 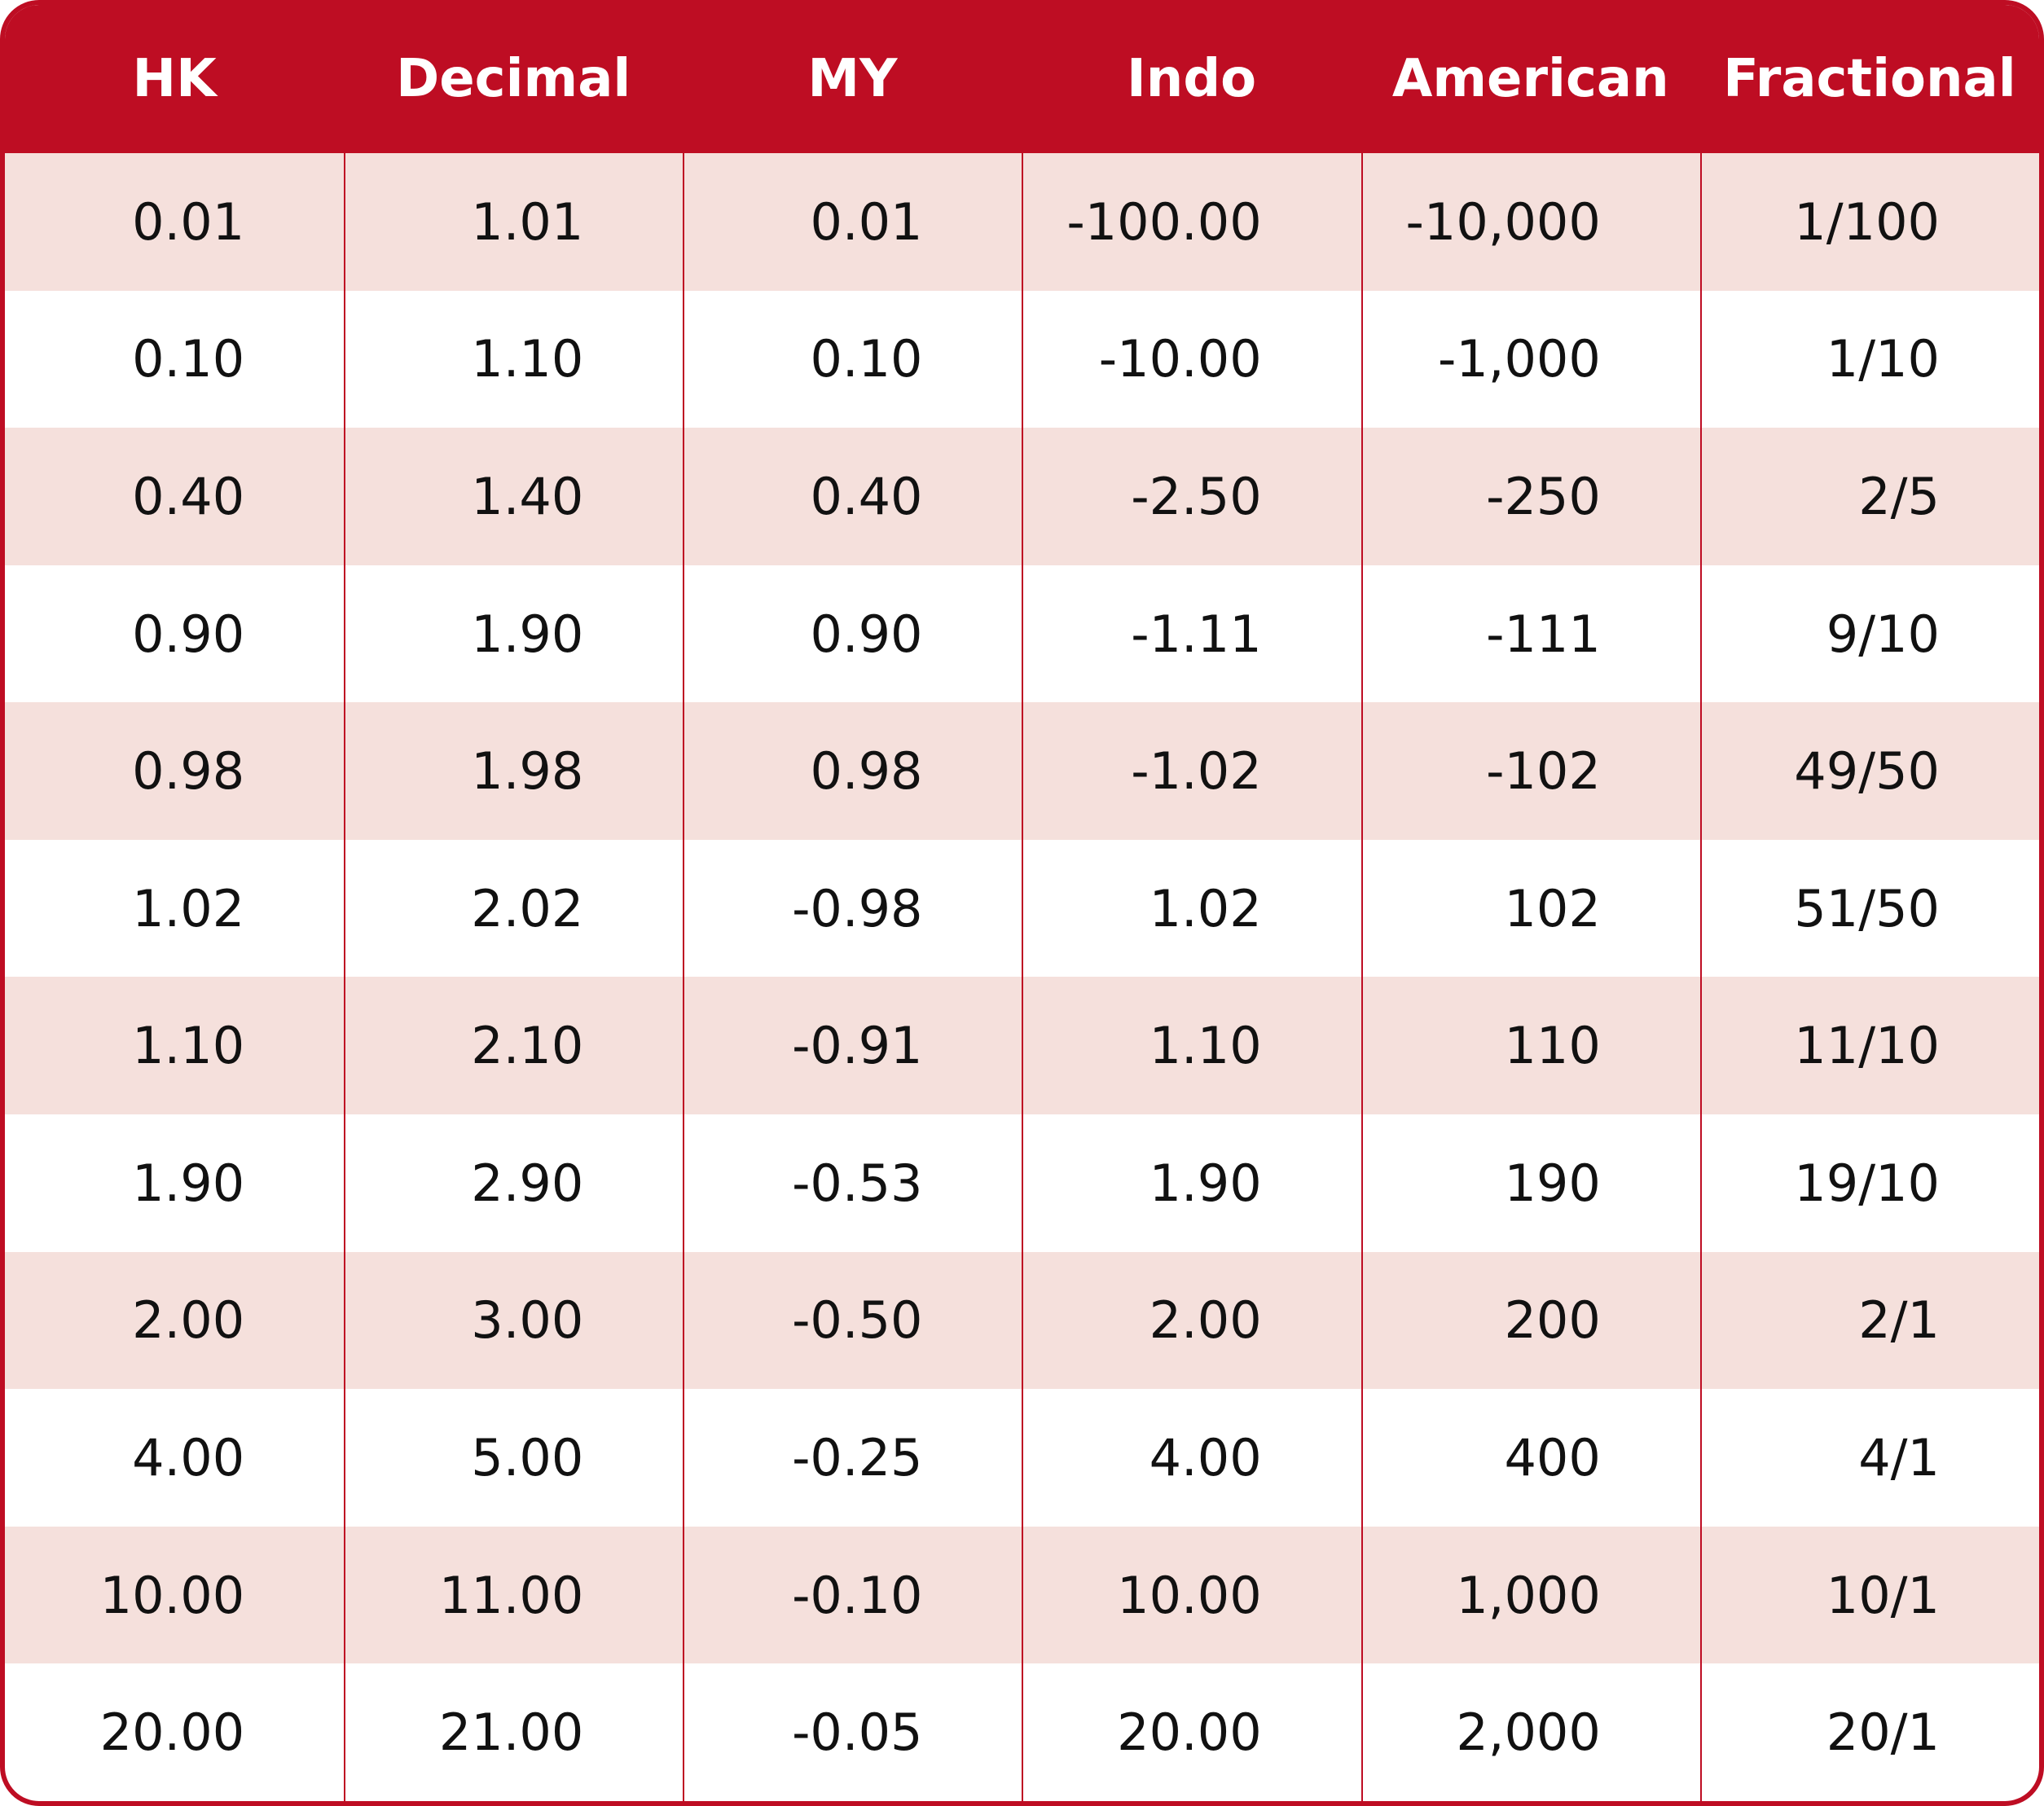 I want to click on table-cell: 51/50, so click(x=1869, y=908).